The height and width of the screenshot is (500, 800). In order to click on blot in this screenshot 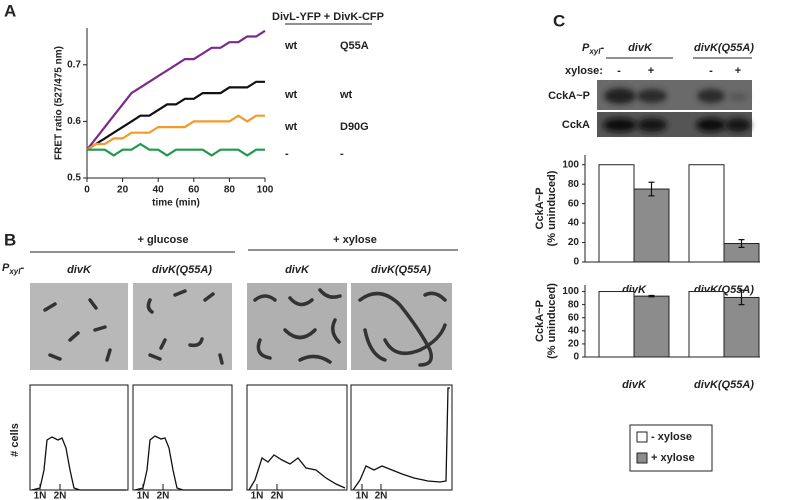, I will do `click(674, 108)`.